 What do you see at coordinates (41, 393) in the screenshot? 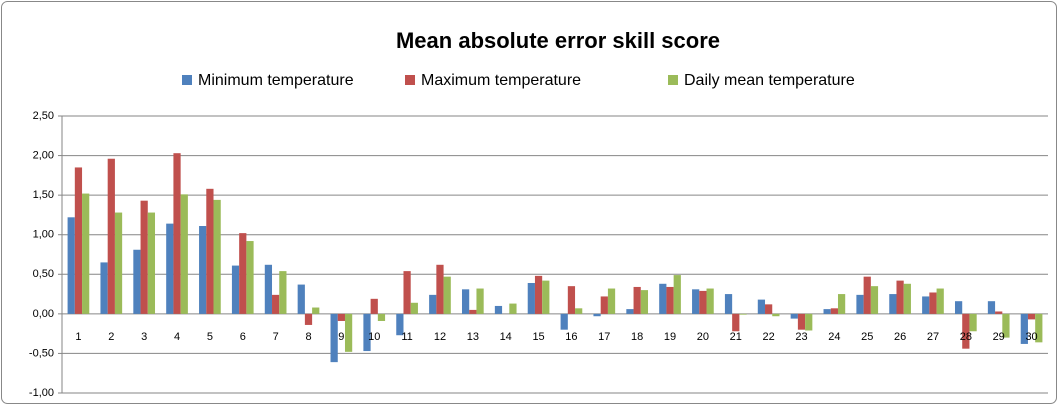
I see `y-tick-label: -1,00` at bounding box center [41, 393].